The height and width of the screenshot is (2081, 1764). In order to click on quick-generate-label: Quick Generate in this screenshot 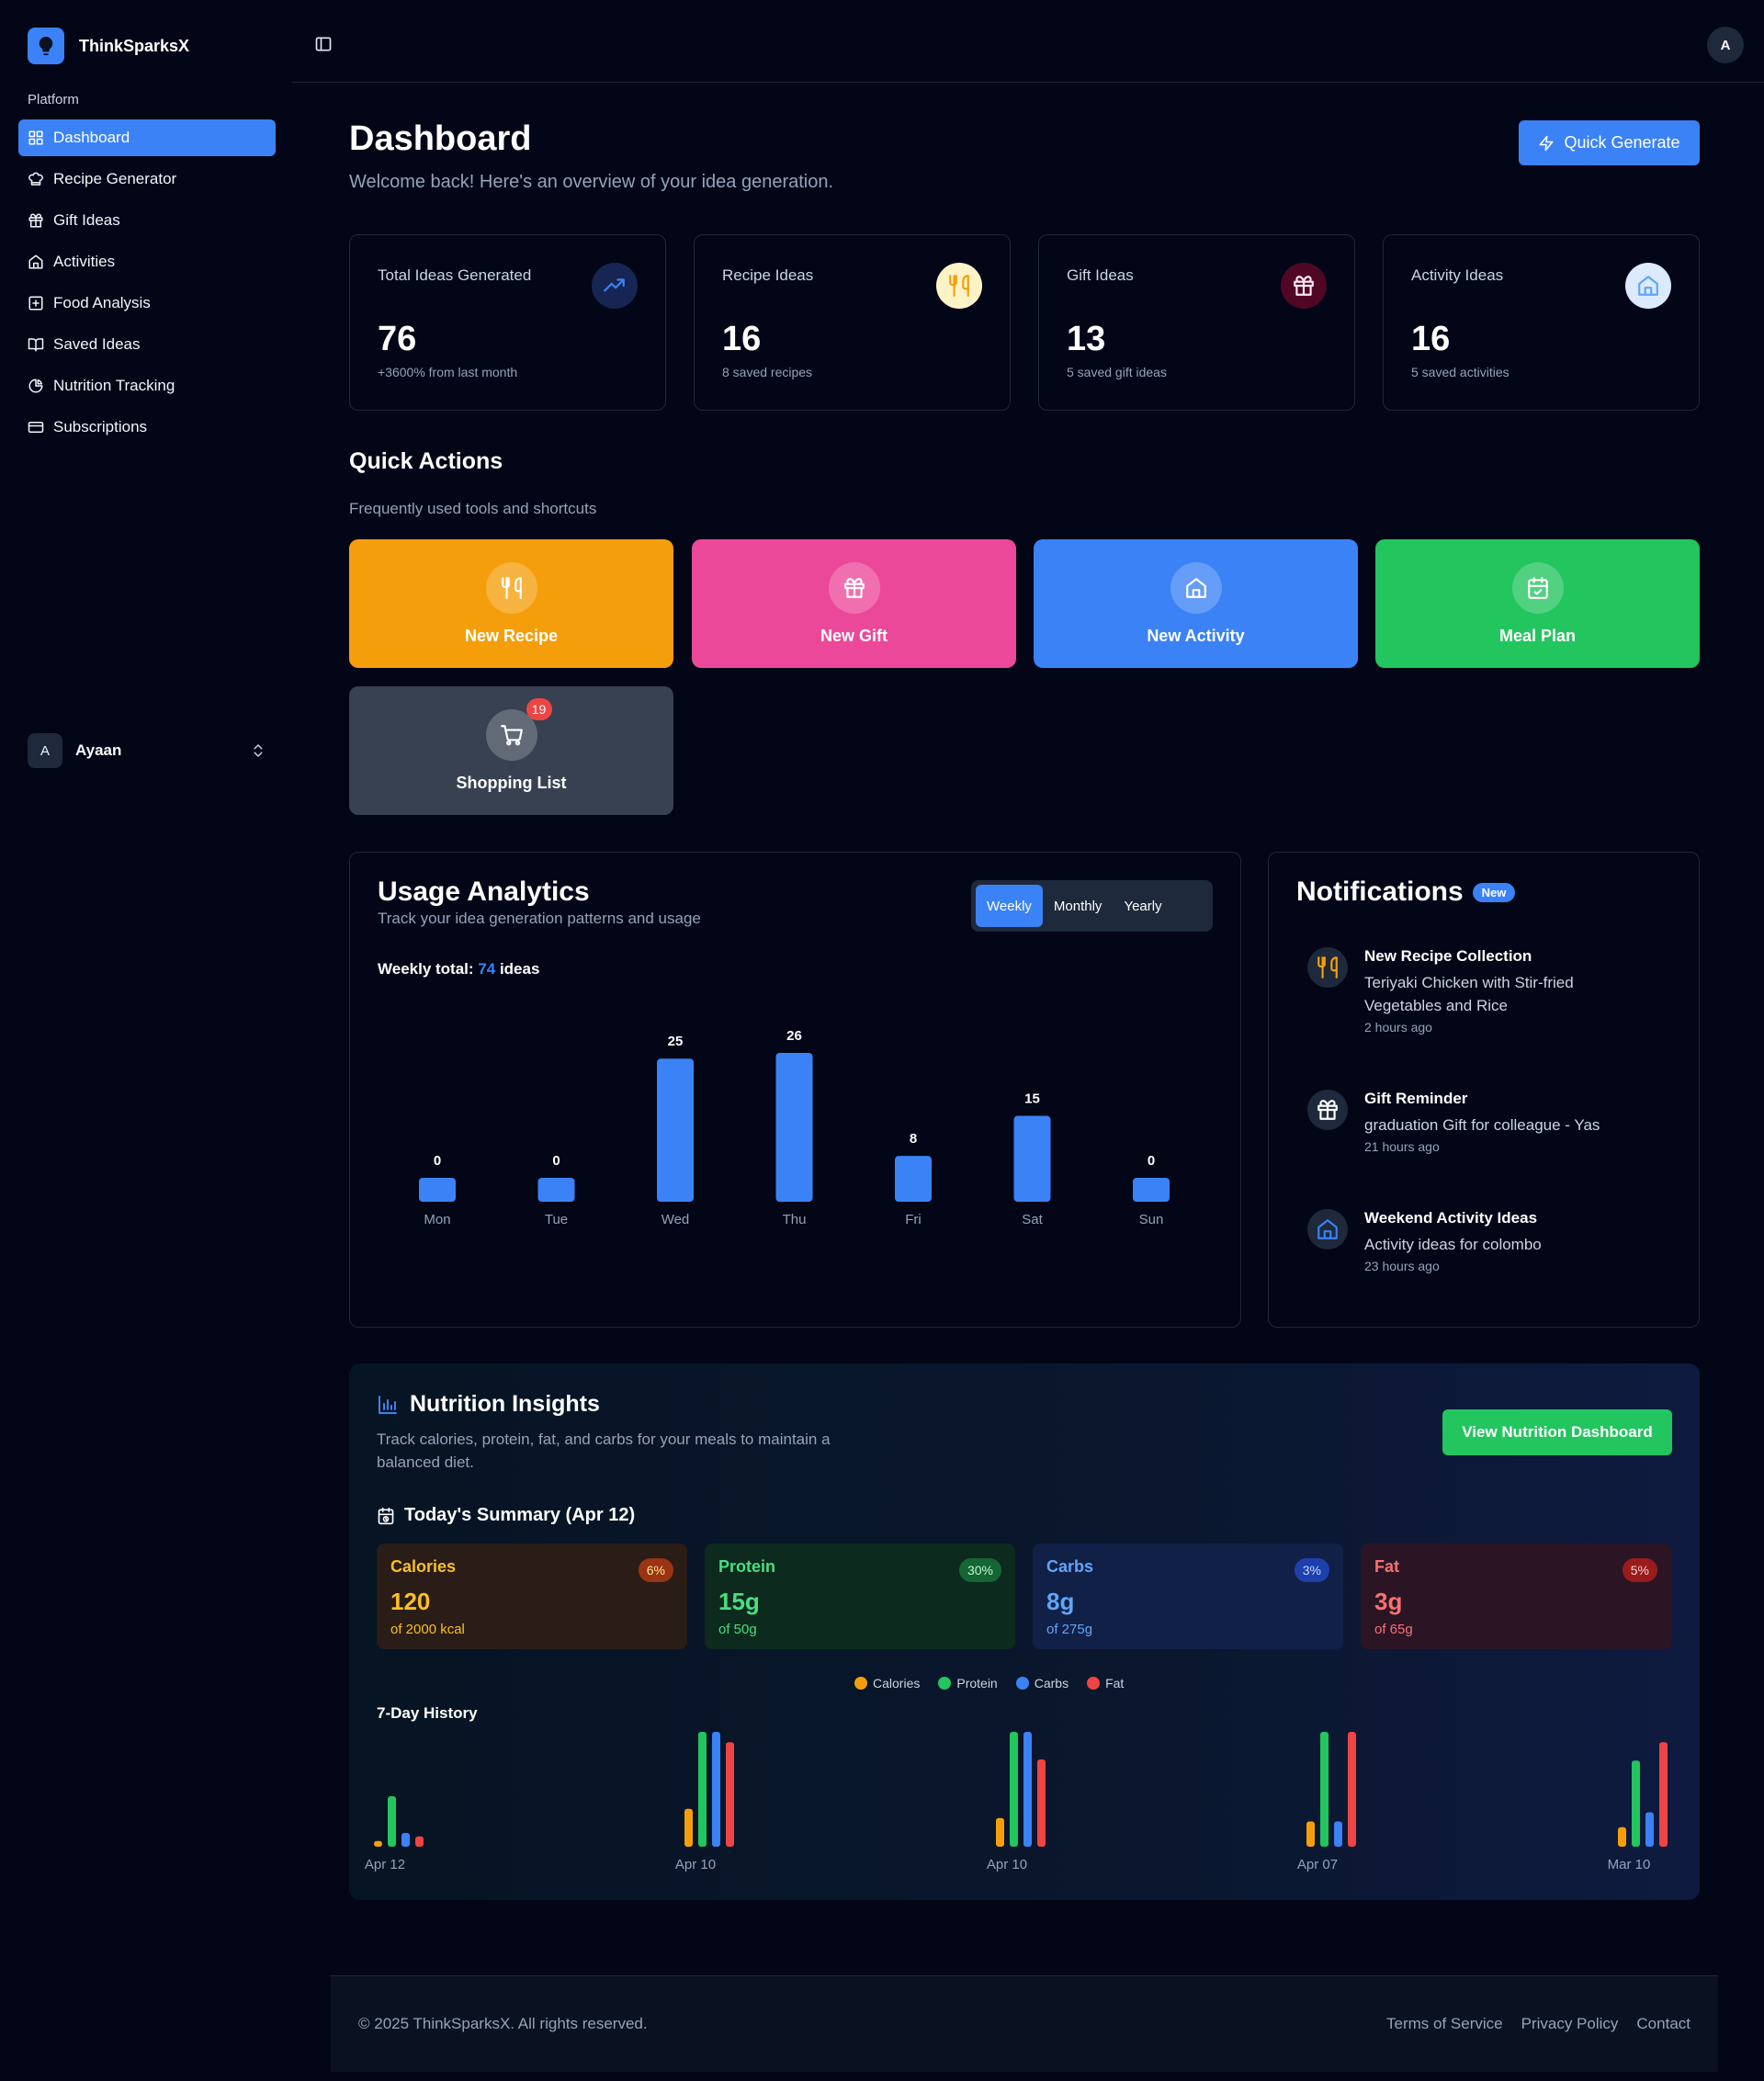, I will do `click(1622, 143)`.